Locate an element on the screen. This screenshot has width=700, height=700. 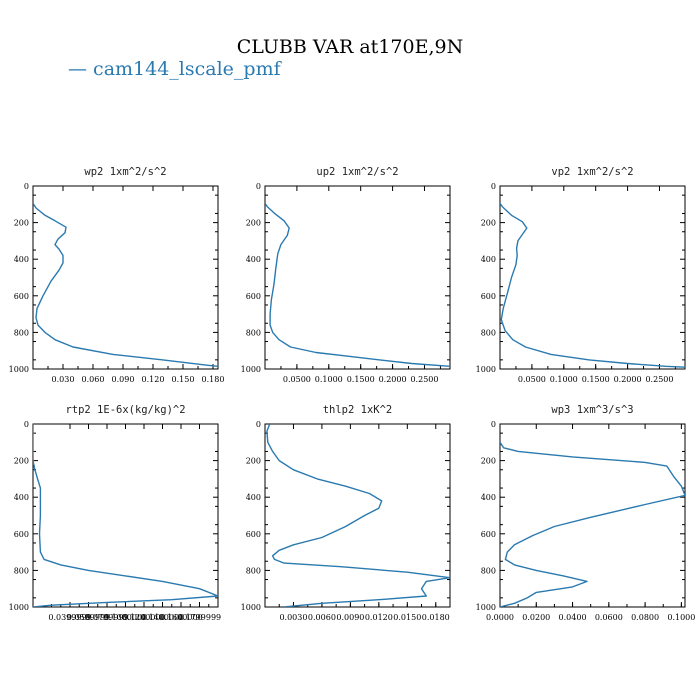
panel-title: thlp2 1xK^2 is located at coordinates (358, 410).